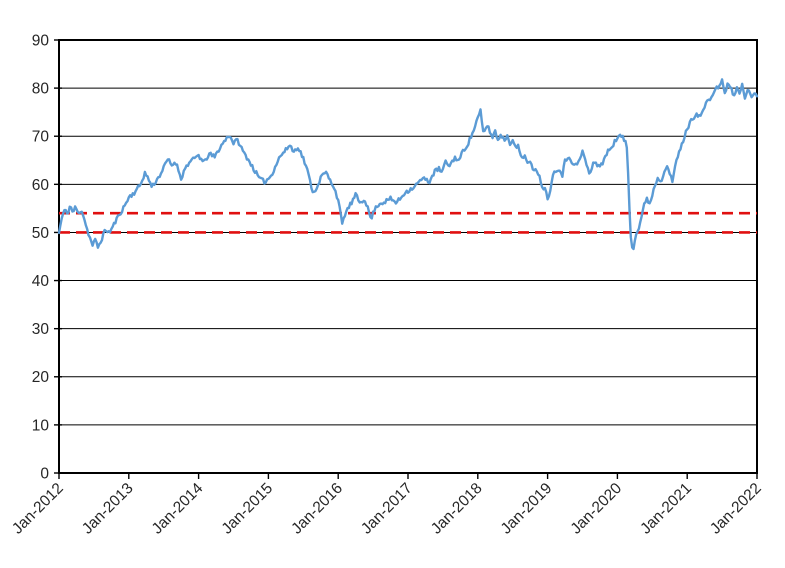 This screenshot has height=568, width=785. I want to click on x-axis-tick-label: Jan-2016, so click(317, 509).